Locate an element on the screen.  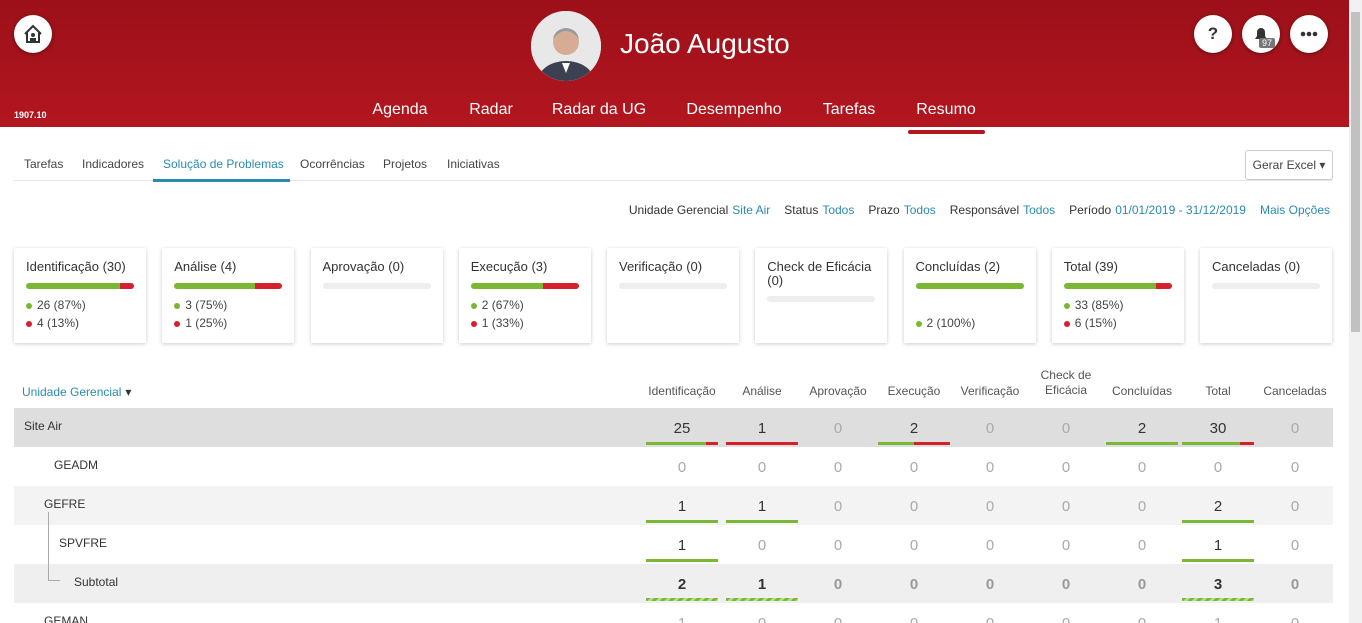
summary-card: Identificação (30) 26 (87%) 4 (13%) is located at coordinates (80, 295).